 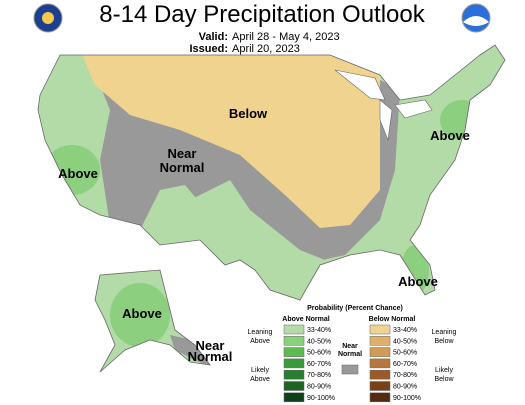 I want to click on legend-near-swatch, so click(x=350, y=369).